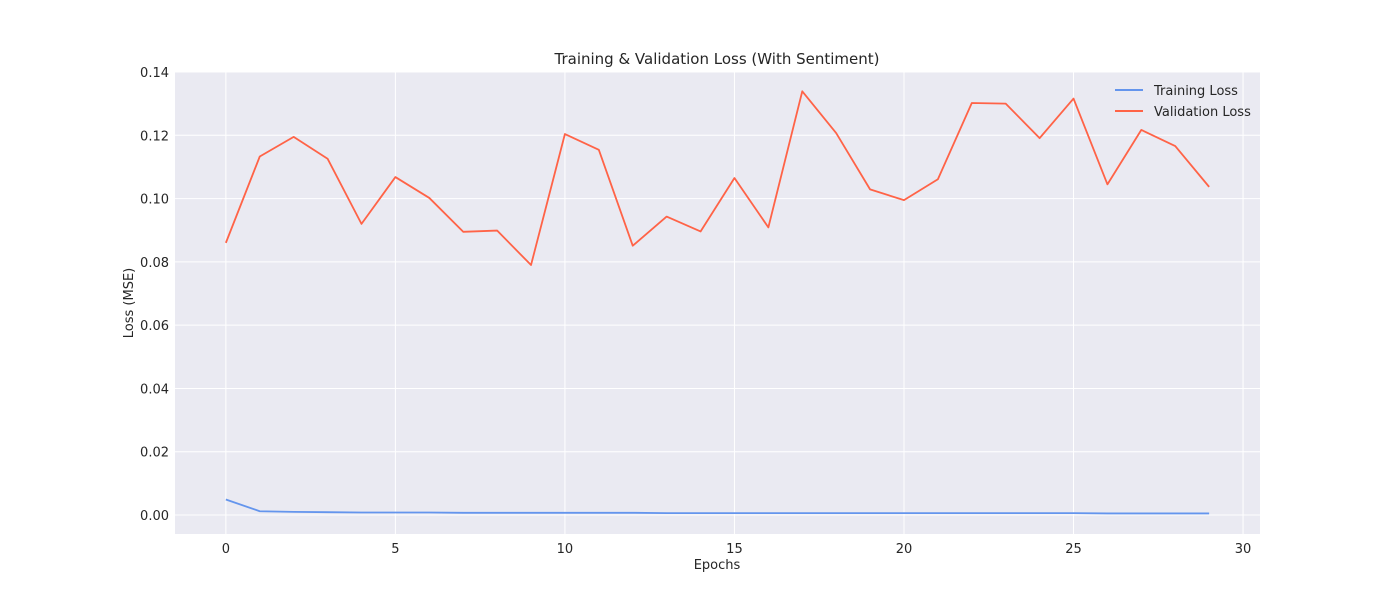  Describe the element at coordinates (154, 295) in the screenshot. I see `y-tick-labels: 0.00 0.02 0.04 0.06 0.08 0.10 0.12 0.14` at that location.